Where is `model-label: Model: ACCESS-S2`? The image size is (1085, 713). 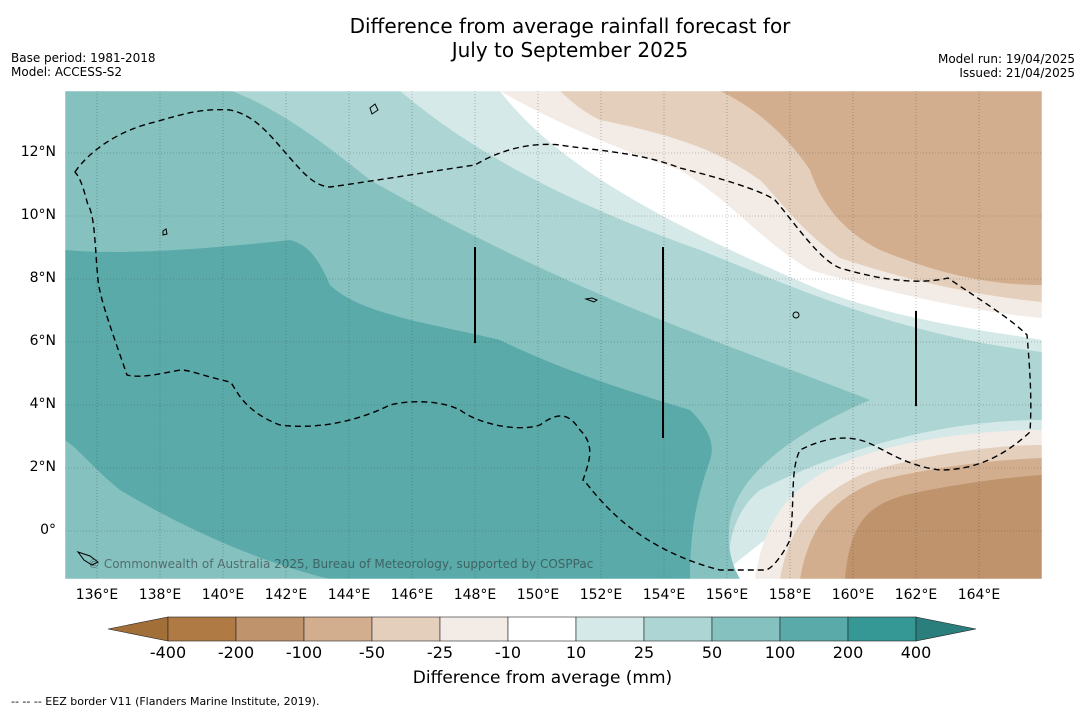 model-label: Model: ACCESS-S2 is located at coordinates (67, 72).